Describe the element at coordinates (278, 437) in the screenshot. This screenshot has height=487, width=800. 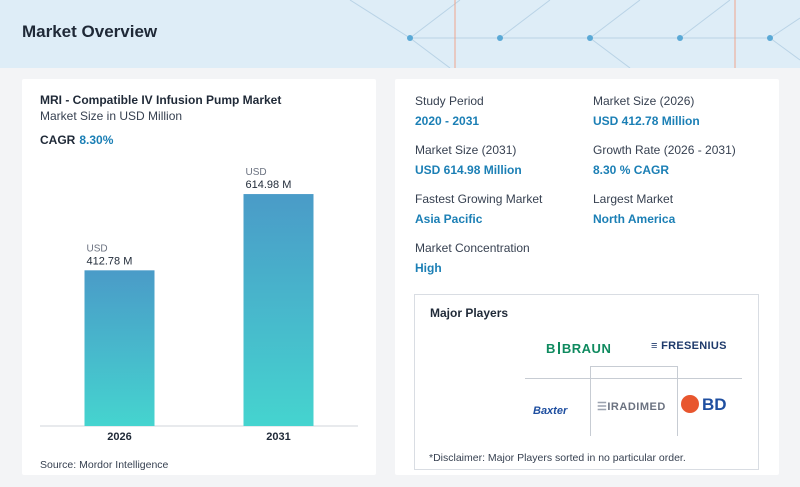
I see `x-tick-label: 2031` at that location.